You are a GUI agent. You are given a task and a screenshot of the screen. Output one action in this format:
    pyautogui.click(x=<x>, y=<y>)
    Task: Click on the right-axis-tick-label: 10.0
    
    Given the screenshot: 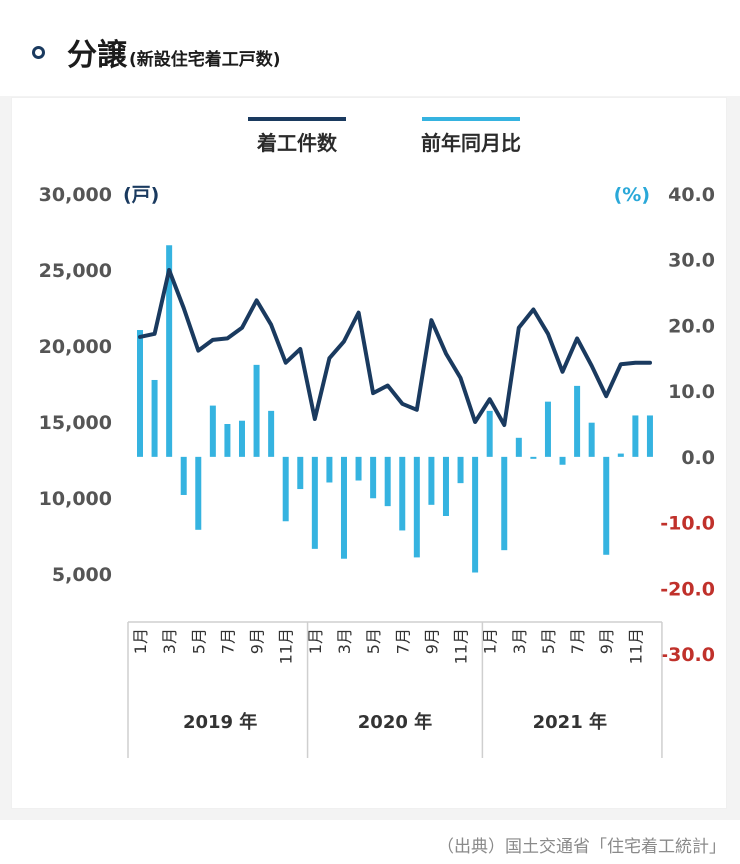 What is the action you would take?
    pyautogui.click(x=691, y=392)
    